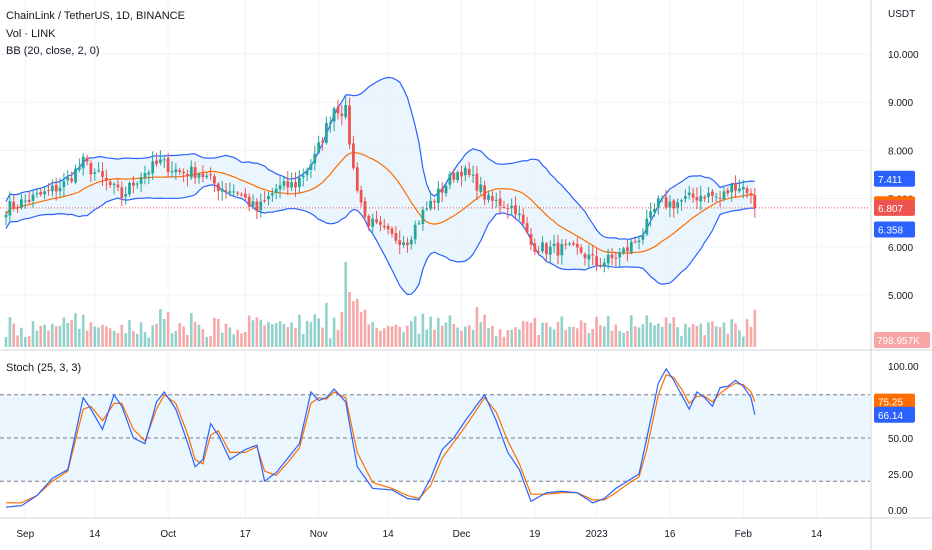 Image resolution: width=932 pixels, height=550 pixels. Describe the element at coordinates (44, 368) in the screenshot. I see `stochastic-legend: Stoch (25, 3, 3)` at that location.